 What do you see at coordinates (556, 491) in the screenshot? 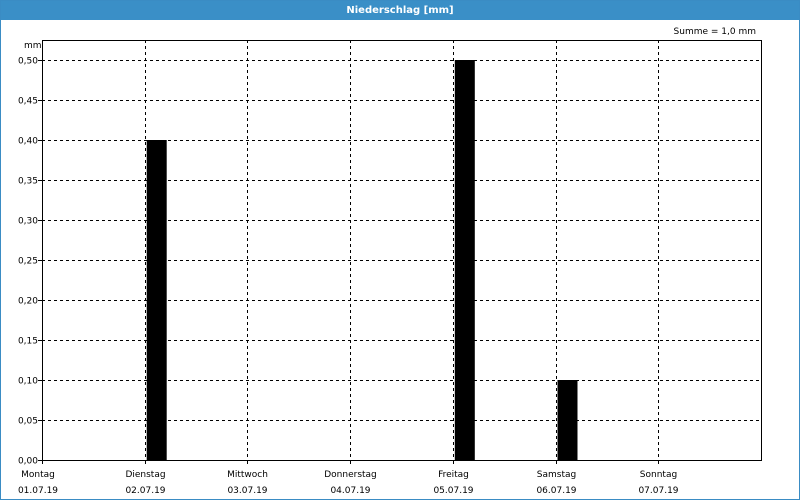
I see `x-tick-date-label: 06.07.19` at bounding box center [556, 491].